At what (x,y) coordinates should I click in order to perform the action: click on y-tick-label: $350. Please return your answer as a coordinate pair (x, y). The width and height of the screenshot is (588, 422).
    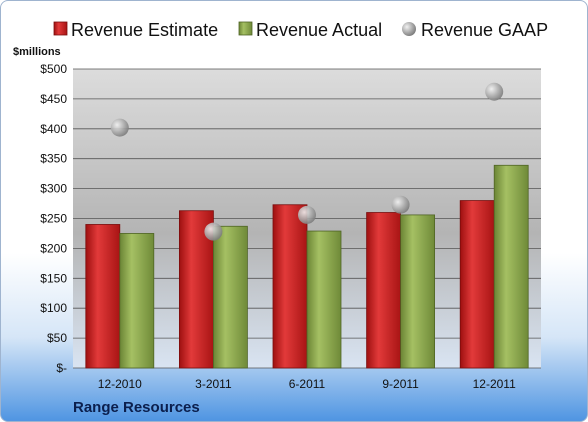
    Looking at the image, I should click on (53, 159).